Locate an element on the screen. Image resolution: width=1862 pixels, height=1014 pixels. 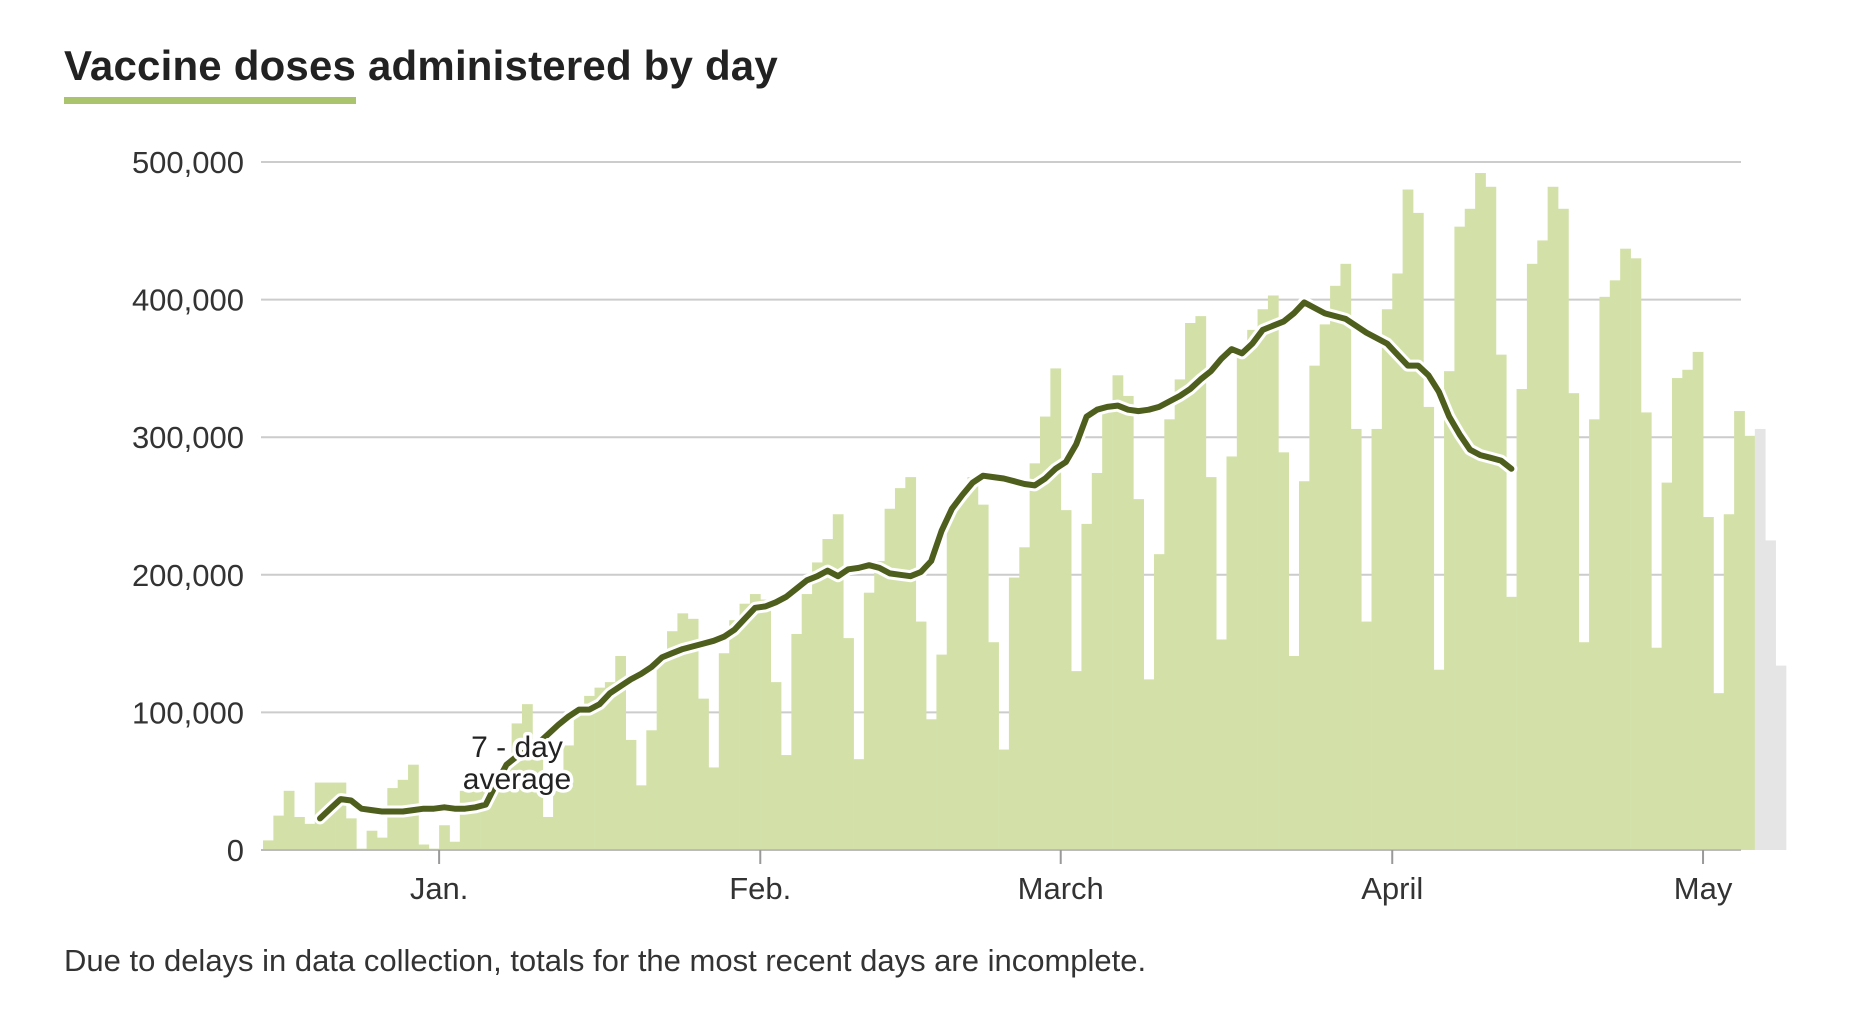
x-tick-label: Feb. is located at coordinates (760, 888).